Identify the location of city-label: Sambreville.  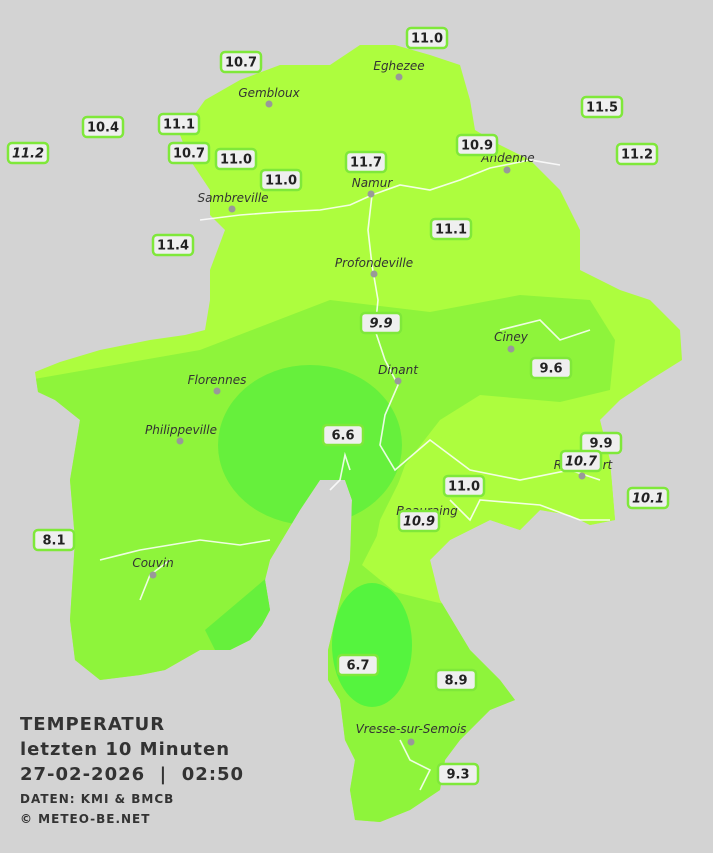
(232, 198).